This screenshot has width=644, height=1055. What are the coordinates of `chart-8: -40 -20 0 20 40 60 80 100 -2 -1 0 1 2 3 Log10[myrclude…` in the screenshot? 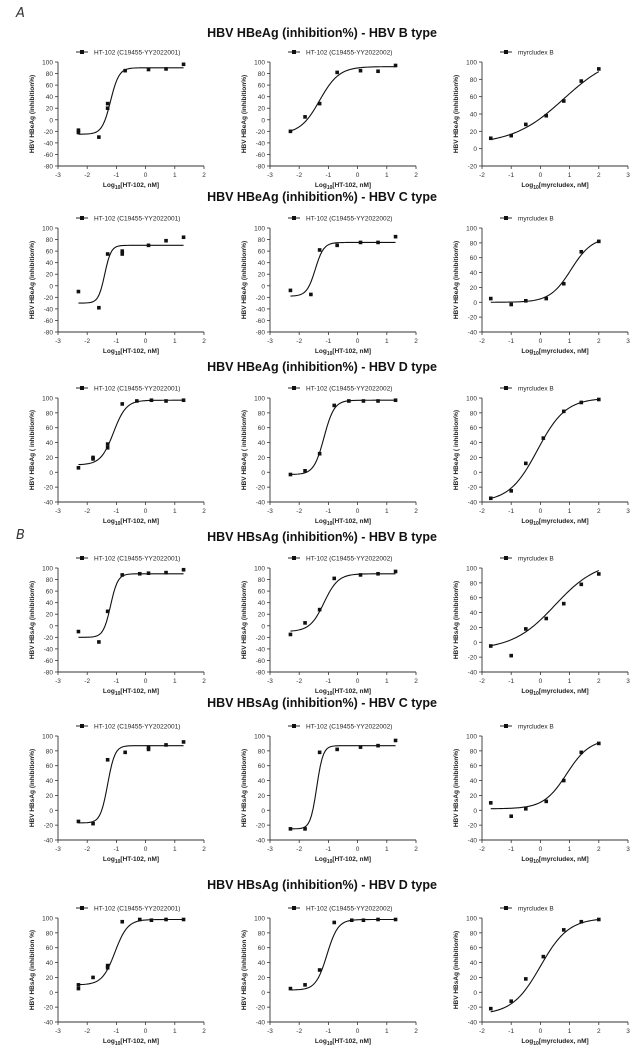 It's located at (541, 457).